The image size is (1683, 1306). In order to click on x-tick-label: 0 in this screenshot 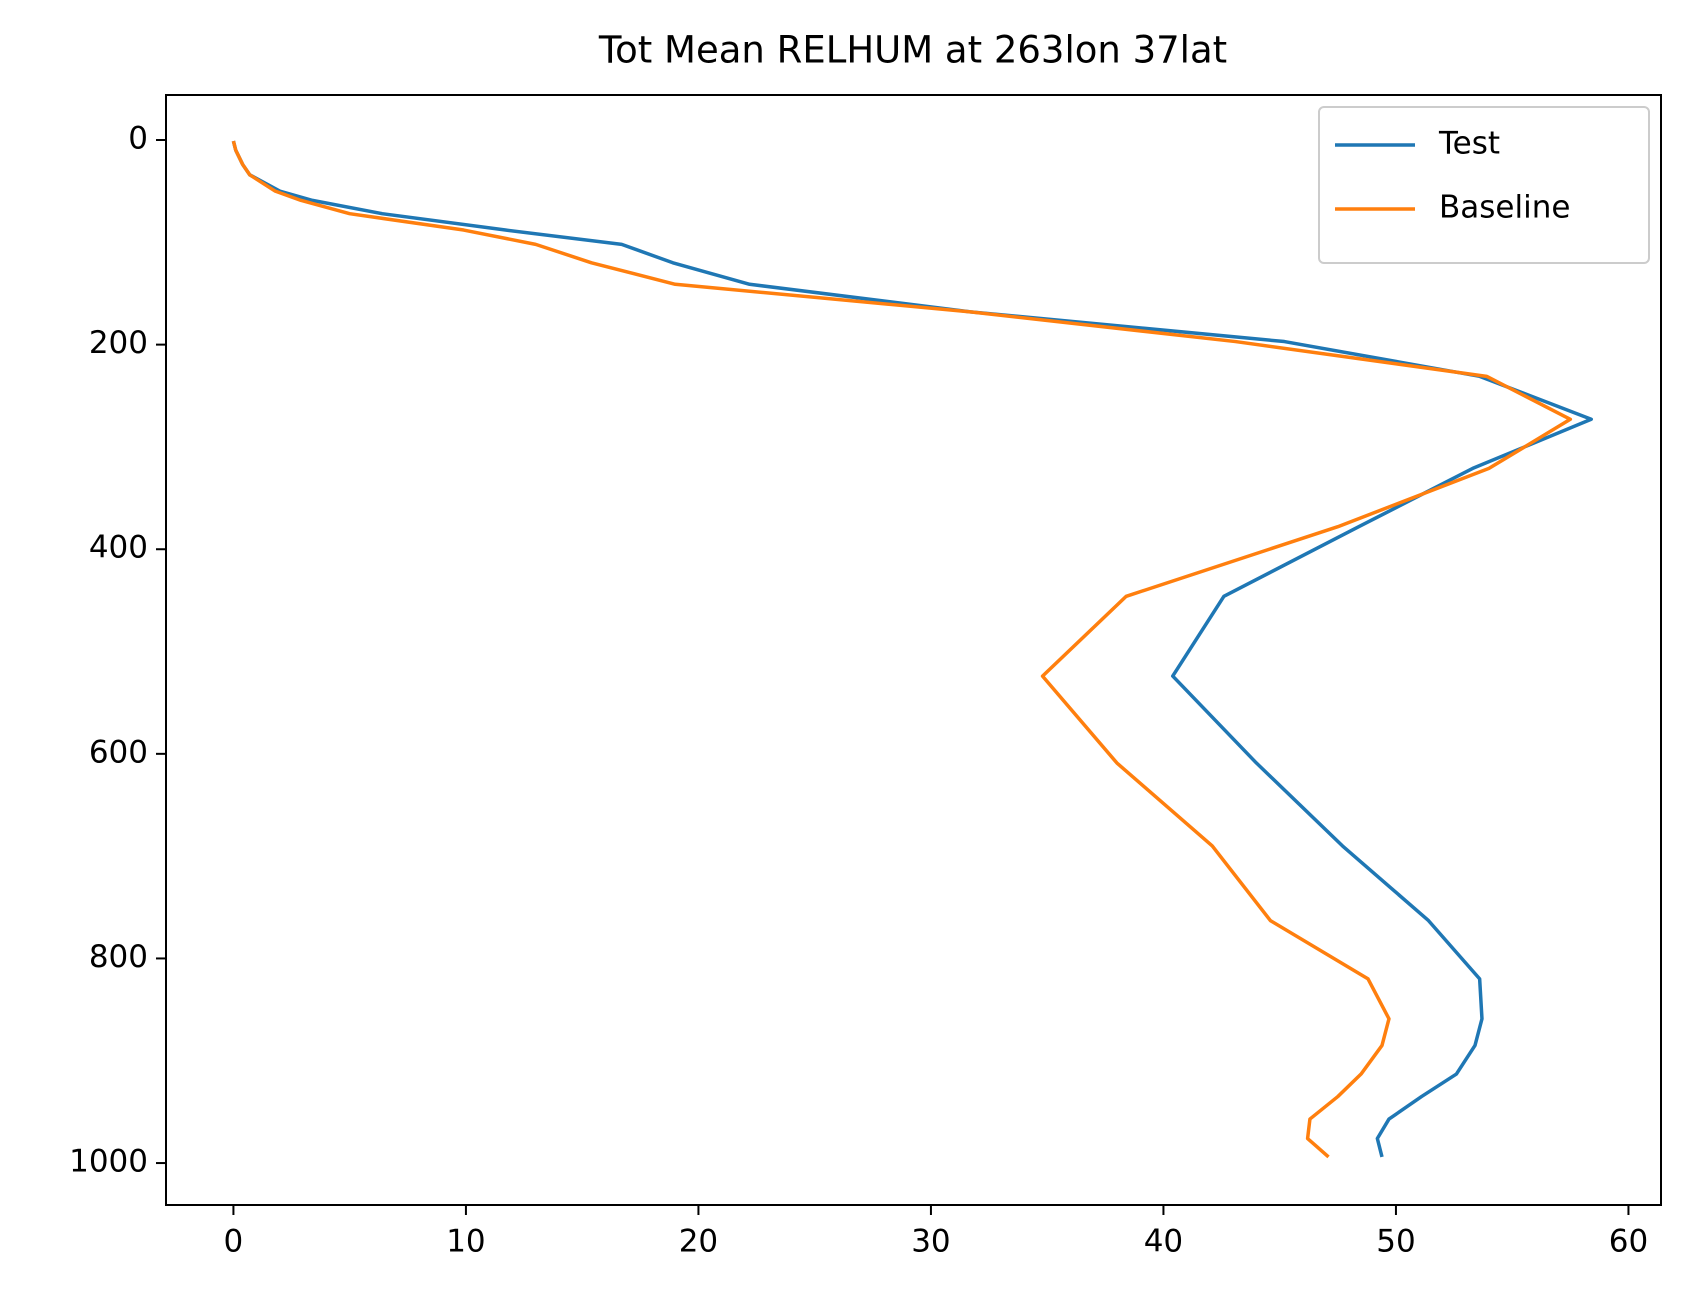, I will do `click(234, 1242)`.